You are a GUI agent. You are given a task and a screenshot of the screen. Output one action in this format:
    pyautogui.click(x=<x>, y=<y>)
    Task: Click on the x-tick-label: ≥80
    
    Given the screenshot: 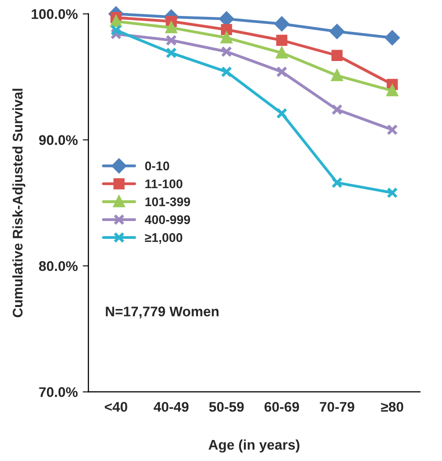 What is the action you would take?
    pyautogui.click(x=392, y=407)
    